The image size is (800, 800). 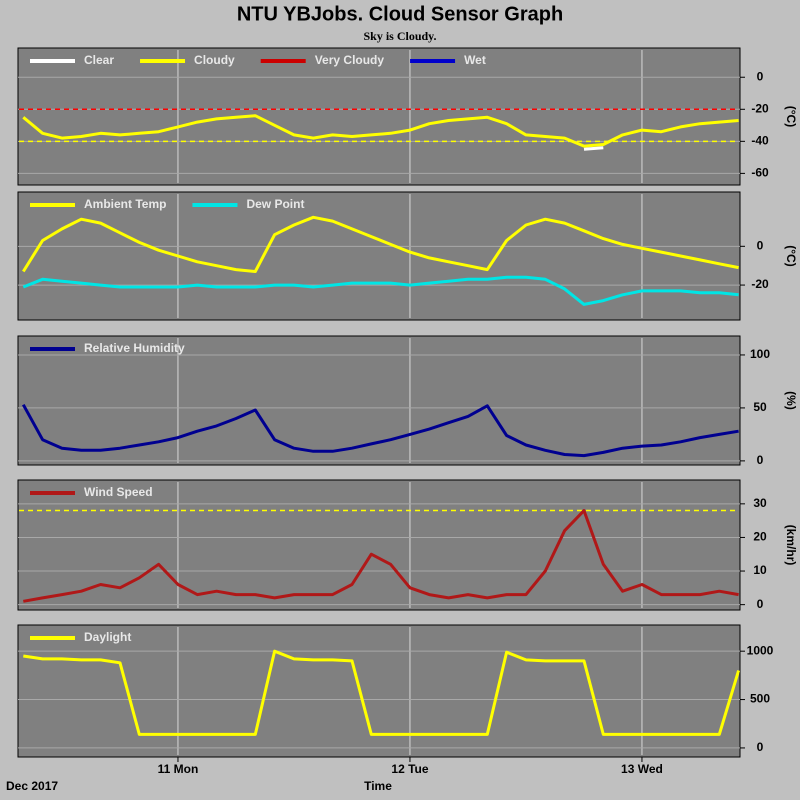 What do you see at coordinates (642, 769) in the screenshot?
I see `x-tick-label: 13 Wed` at bounding box center [642, 769].